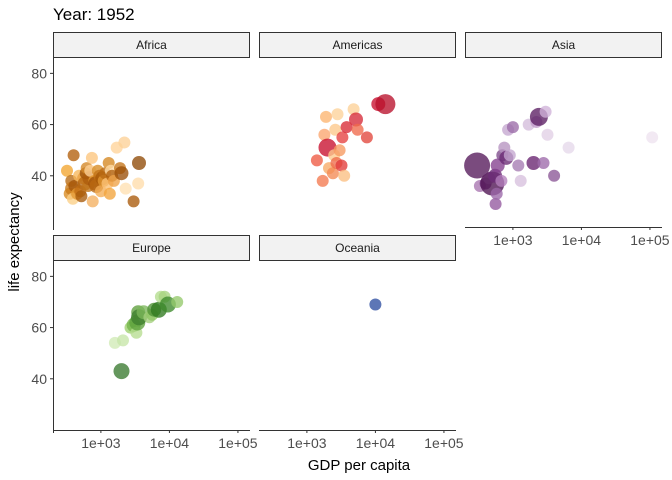 This screenshot has height=480, width=672. I want to click on facet-panel: Oceania 1e+03 1e+04 1e+05, so click(361, 343).